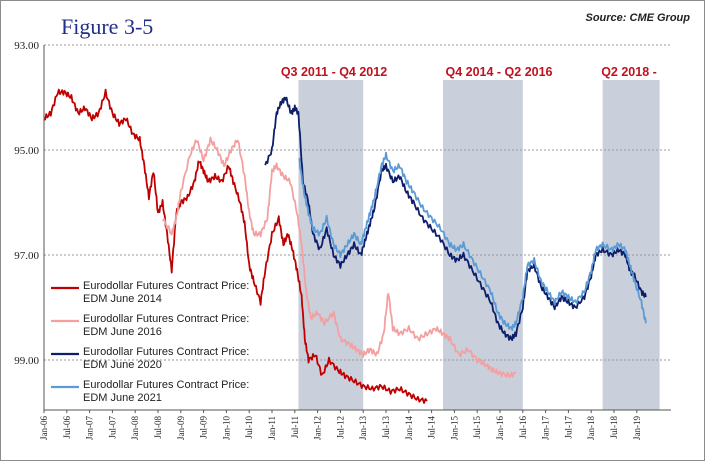  Describe the element at coordinates (363, 428) in the screenshot. I see `x-tick-label: Jan-13` at that location.